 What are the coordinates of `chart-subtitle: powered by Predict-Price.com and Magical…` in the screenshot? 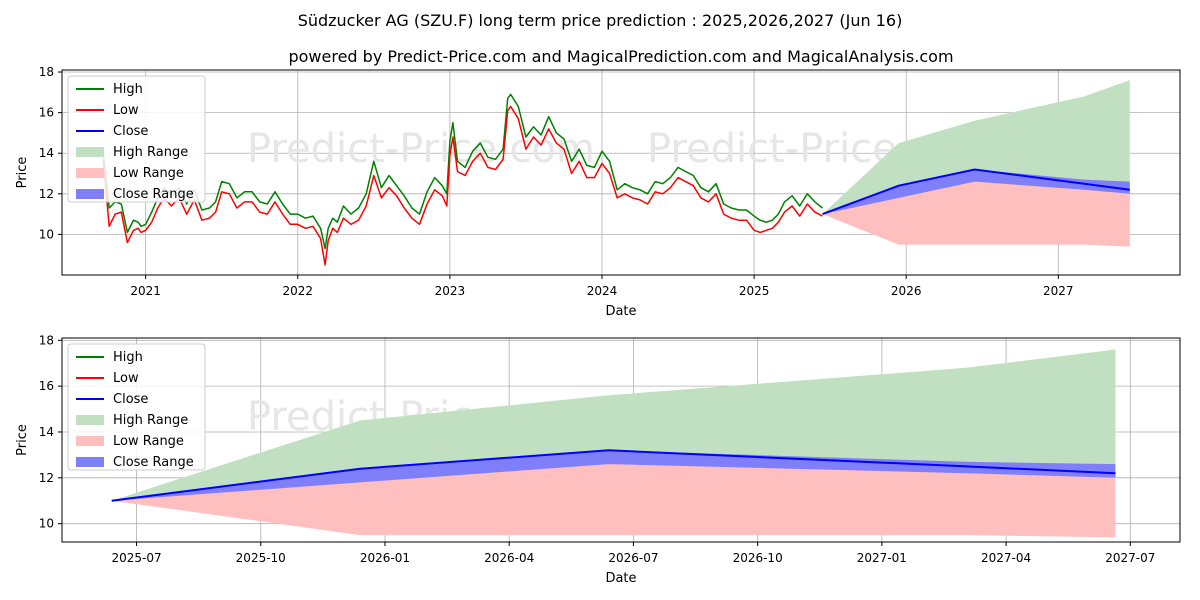 It's located at (620, 56).